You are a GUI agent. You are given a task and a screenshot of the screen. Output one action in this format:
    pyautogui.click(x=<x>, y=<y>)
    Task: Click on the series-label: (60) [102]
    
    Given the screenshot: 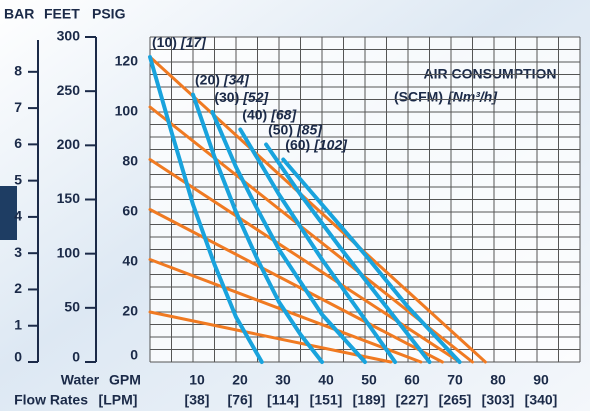 What is the action you would take?
    pyautogui.click(x=316, y=144)
    